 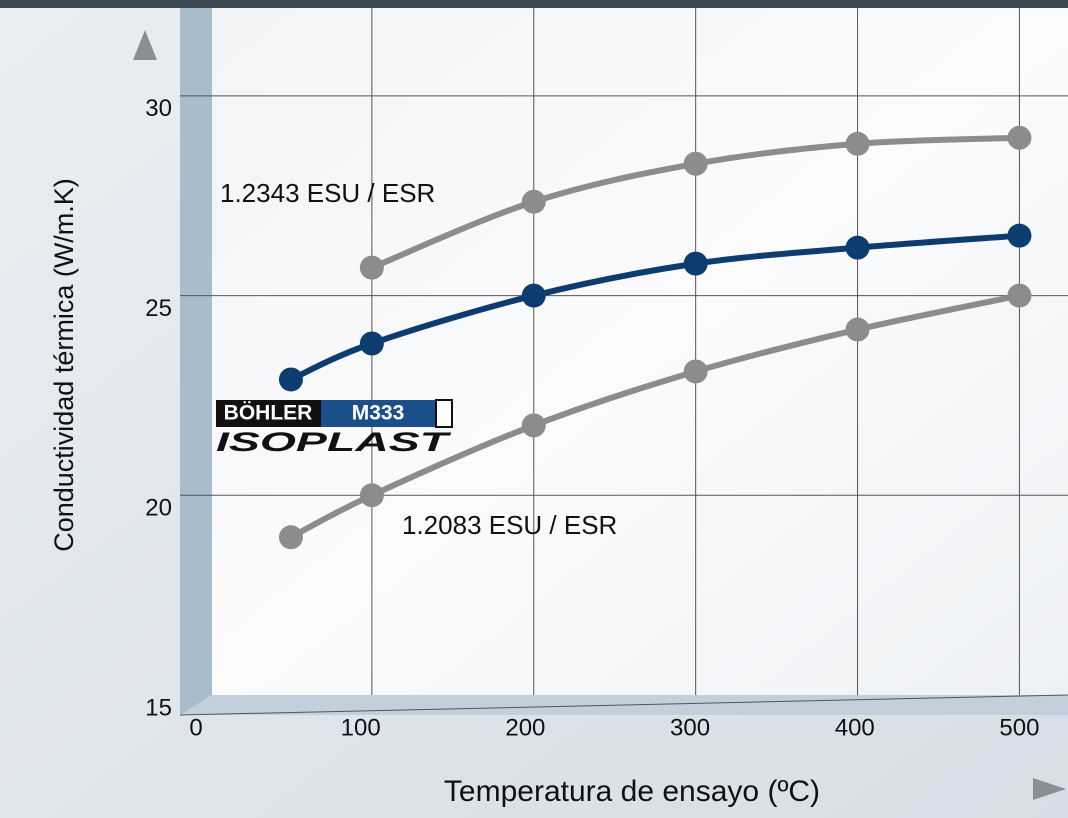 I want to click on left-wall, so click(x=196, y=361).